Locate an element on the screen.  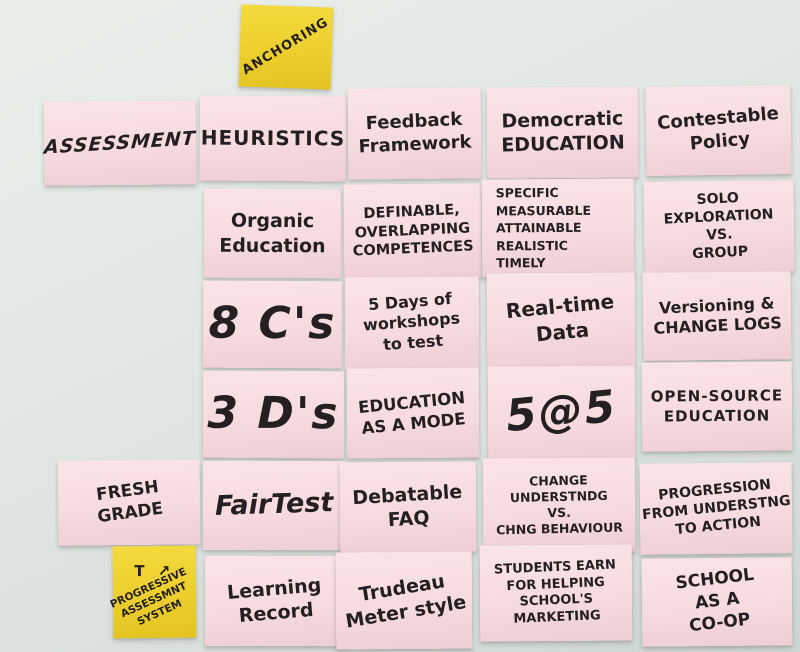
note-text: Democratic EDUCATION is located at coordinates (562, 132).